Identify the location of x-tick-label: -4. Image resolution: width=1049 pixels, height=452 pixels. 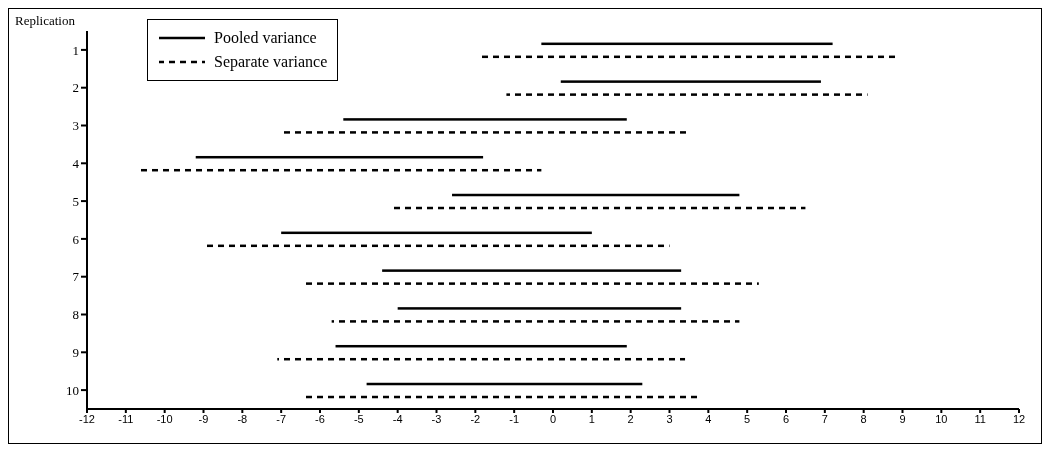
(397, 418).